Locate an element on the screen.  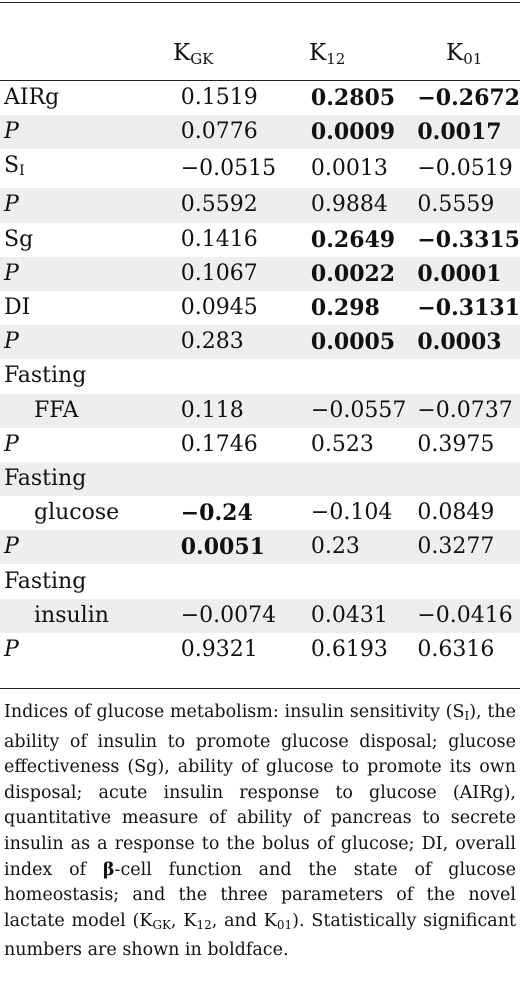
cell-value: −0.0416 is located at coordinates (467, 615).